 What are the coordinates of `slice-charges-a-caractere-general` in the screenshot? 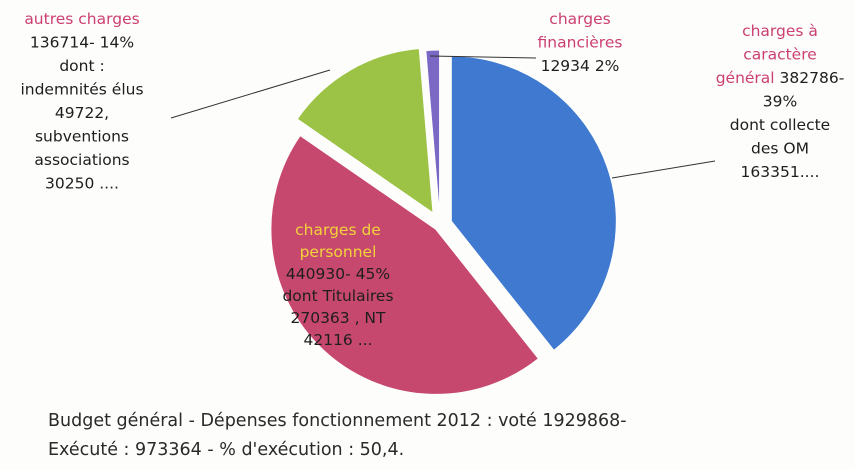 It's located at (533, 203).